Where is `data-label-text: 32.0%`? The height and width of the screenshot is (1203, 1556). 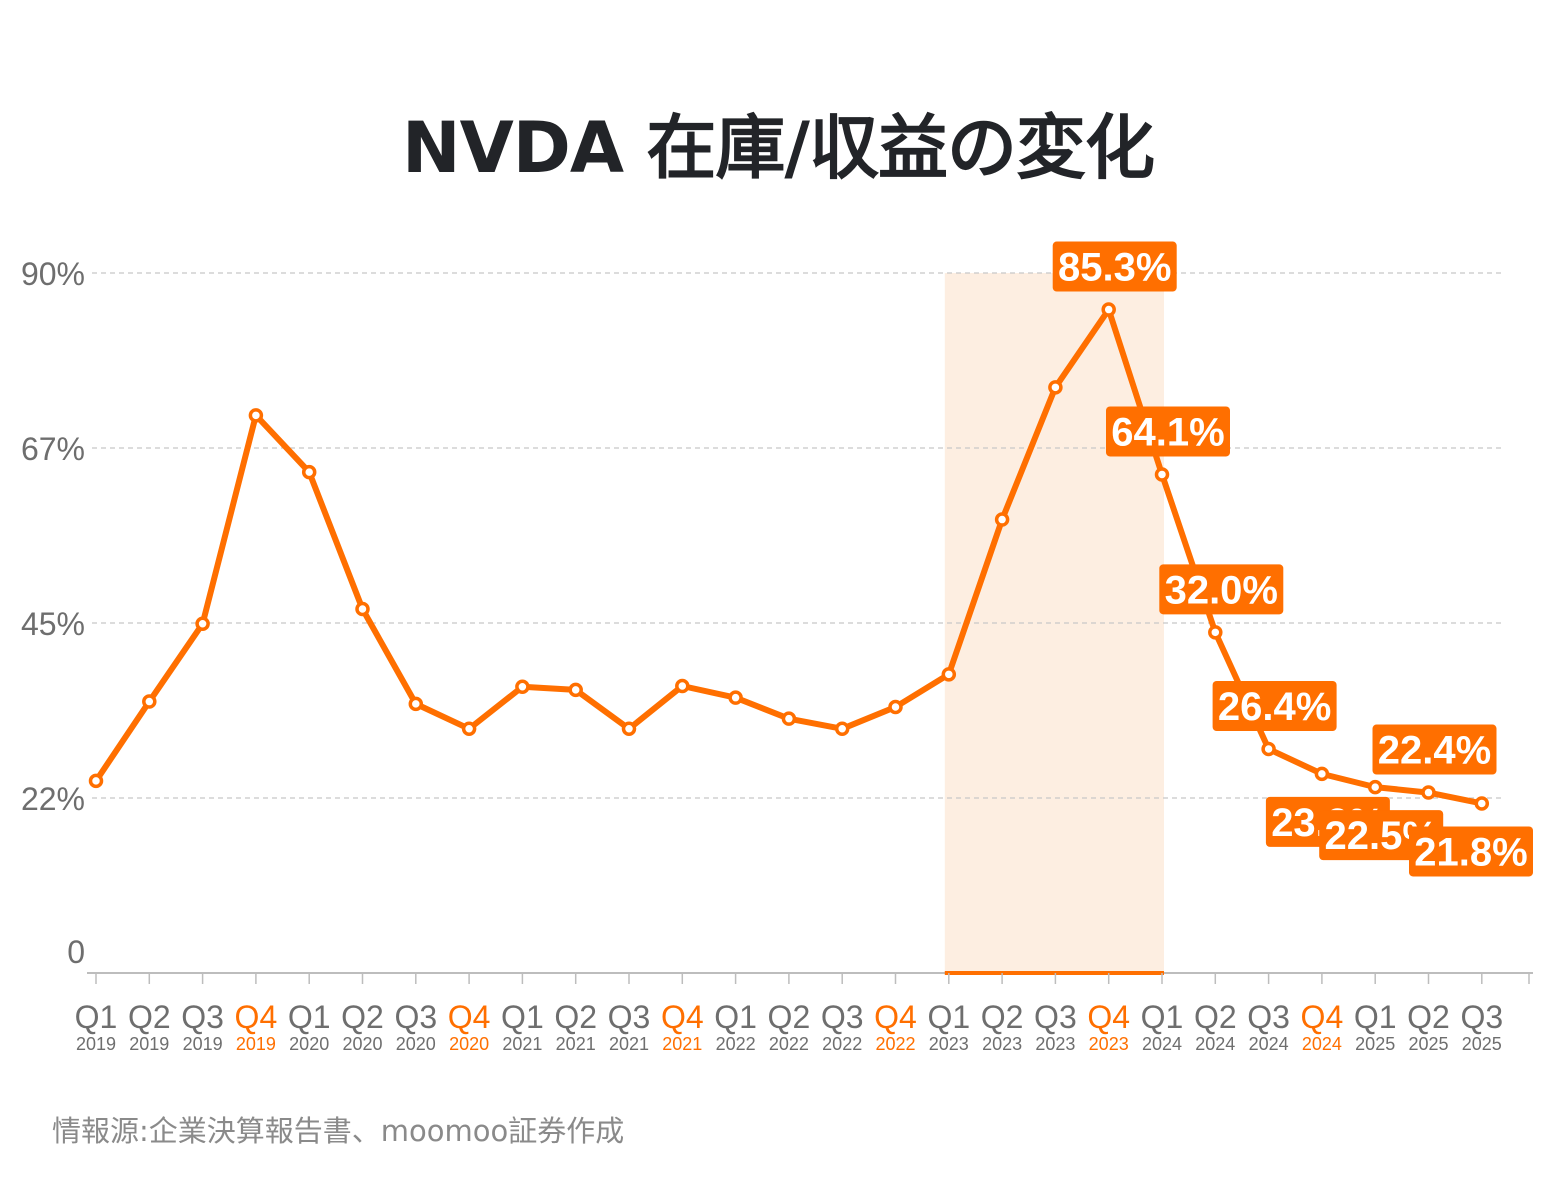
data-label-text: 32.0% is located at coordinates (1221, 590).